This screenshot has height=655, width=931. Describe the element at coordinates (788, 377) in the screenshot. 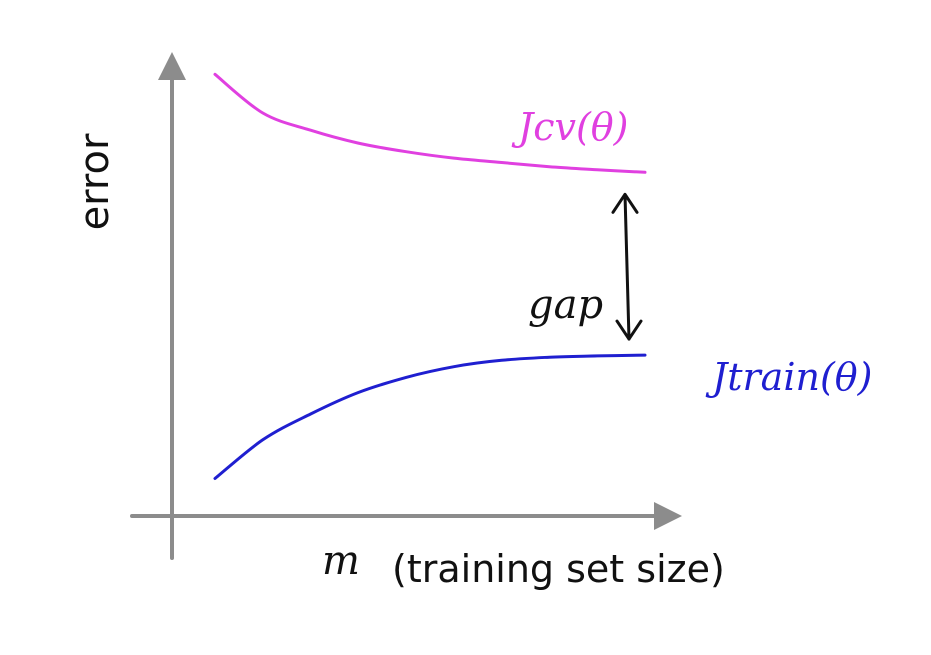

I see `jtrain-series-label: Jtrain(θ)` at that location.